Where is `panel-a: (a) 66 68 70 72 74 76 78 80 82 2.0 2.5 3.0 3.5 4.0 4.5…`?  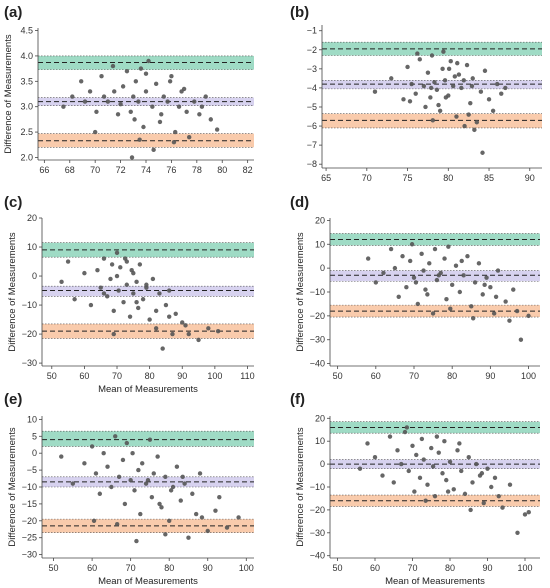
panel-a: (a) 66 68 70 72 74 76 78 80 82 2.0 2.5 3.0 3.5 4.0 4.5… is located at coordinates (128, 89).